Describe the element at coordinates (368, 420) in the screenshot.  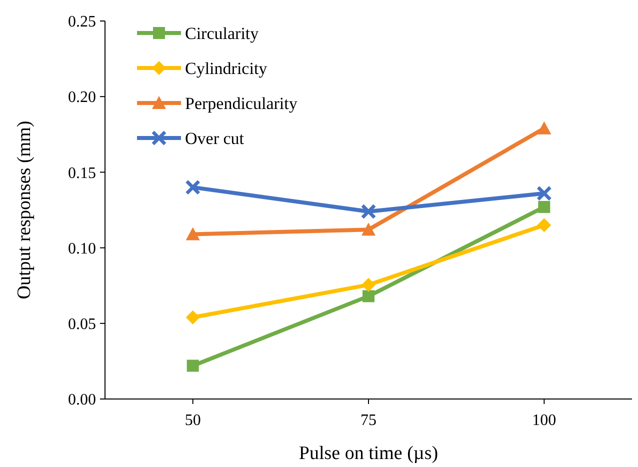
I see `x-tick-label: 75` at that location.